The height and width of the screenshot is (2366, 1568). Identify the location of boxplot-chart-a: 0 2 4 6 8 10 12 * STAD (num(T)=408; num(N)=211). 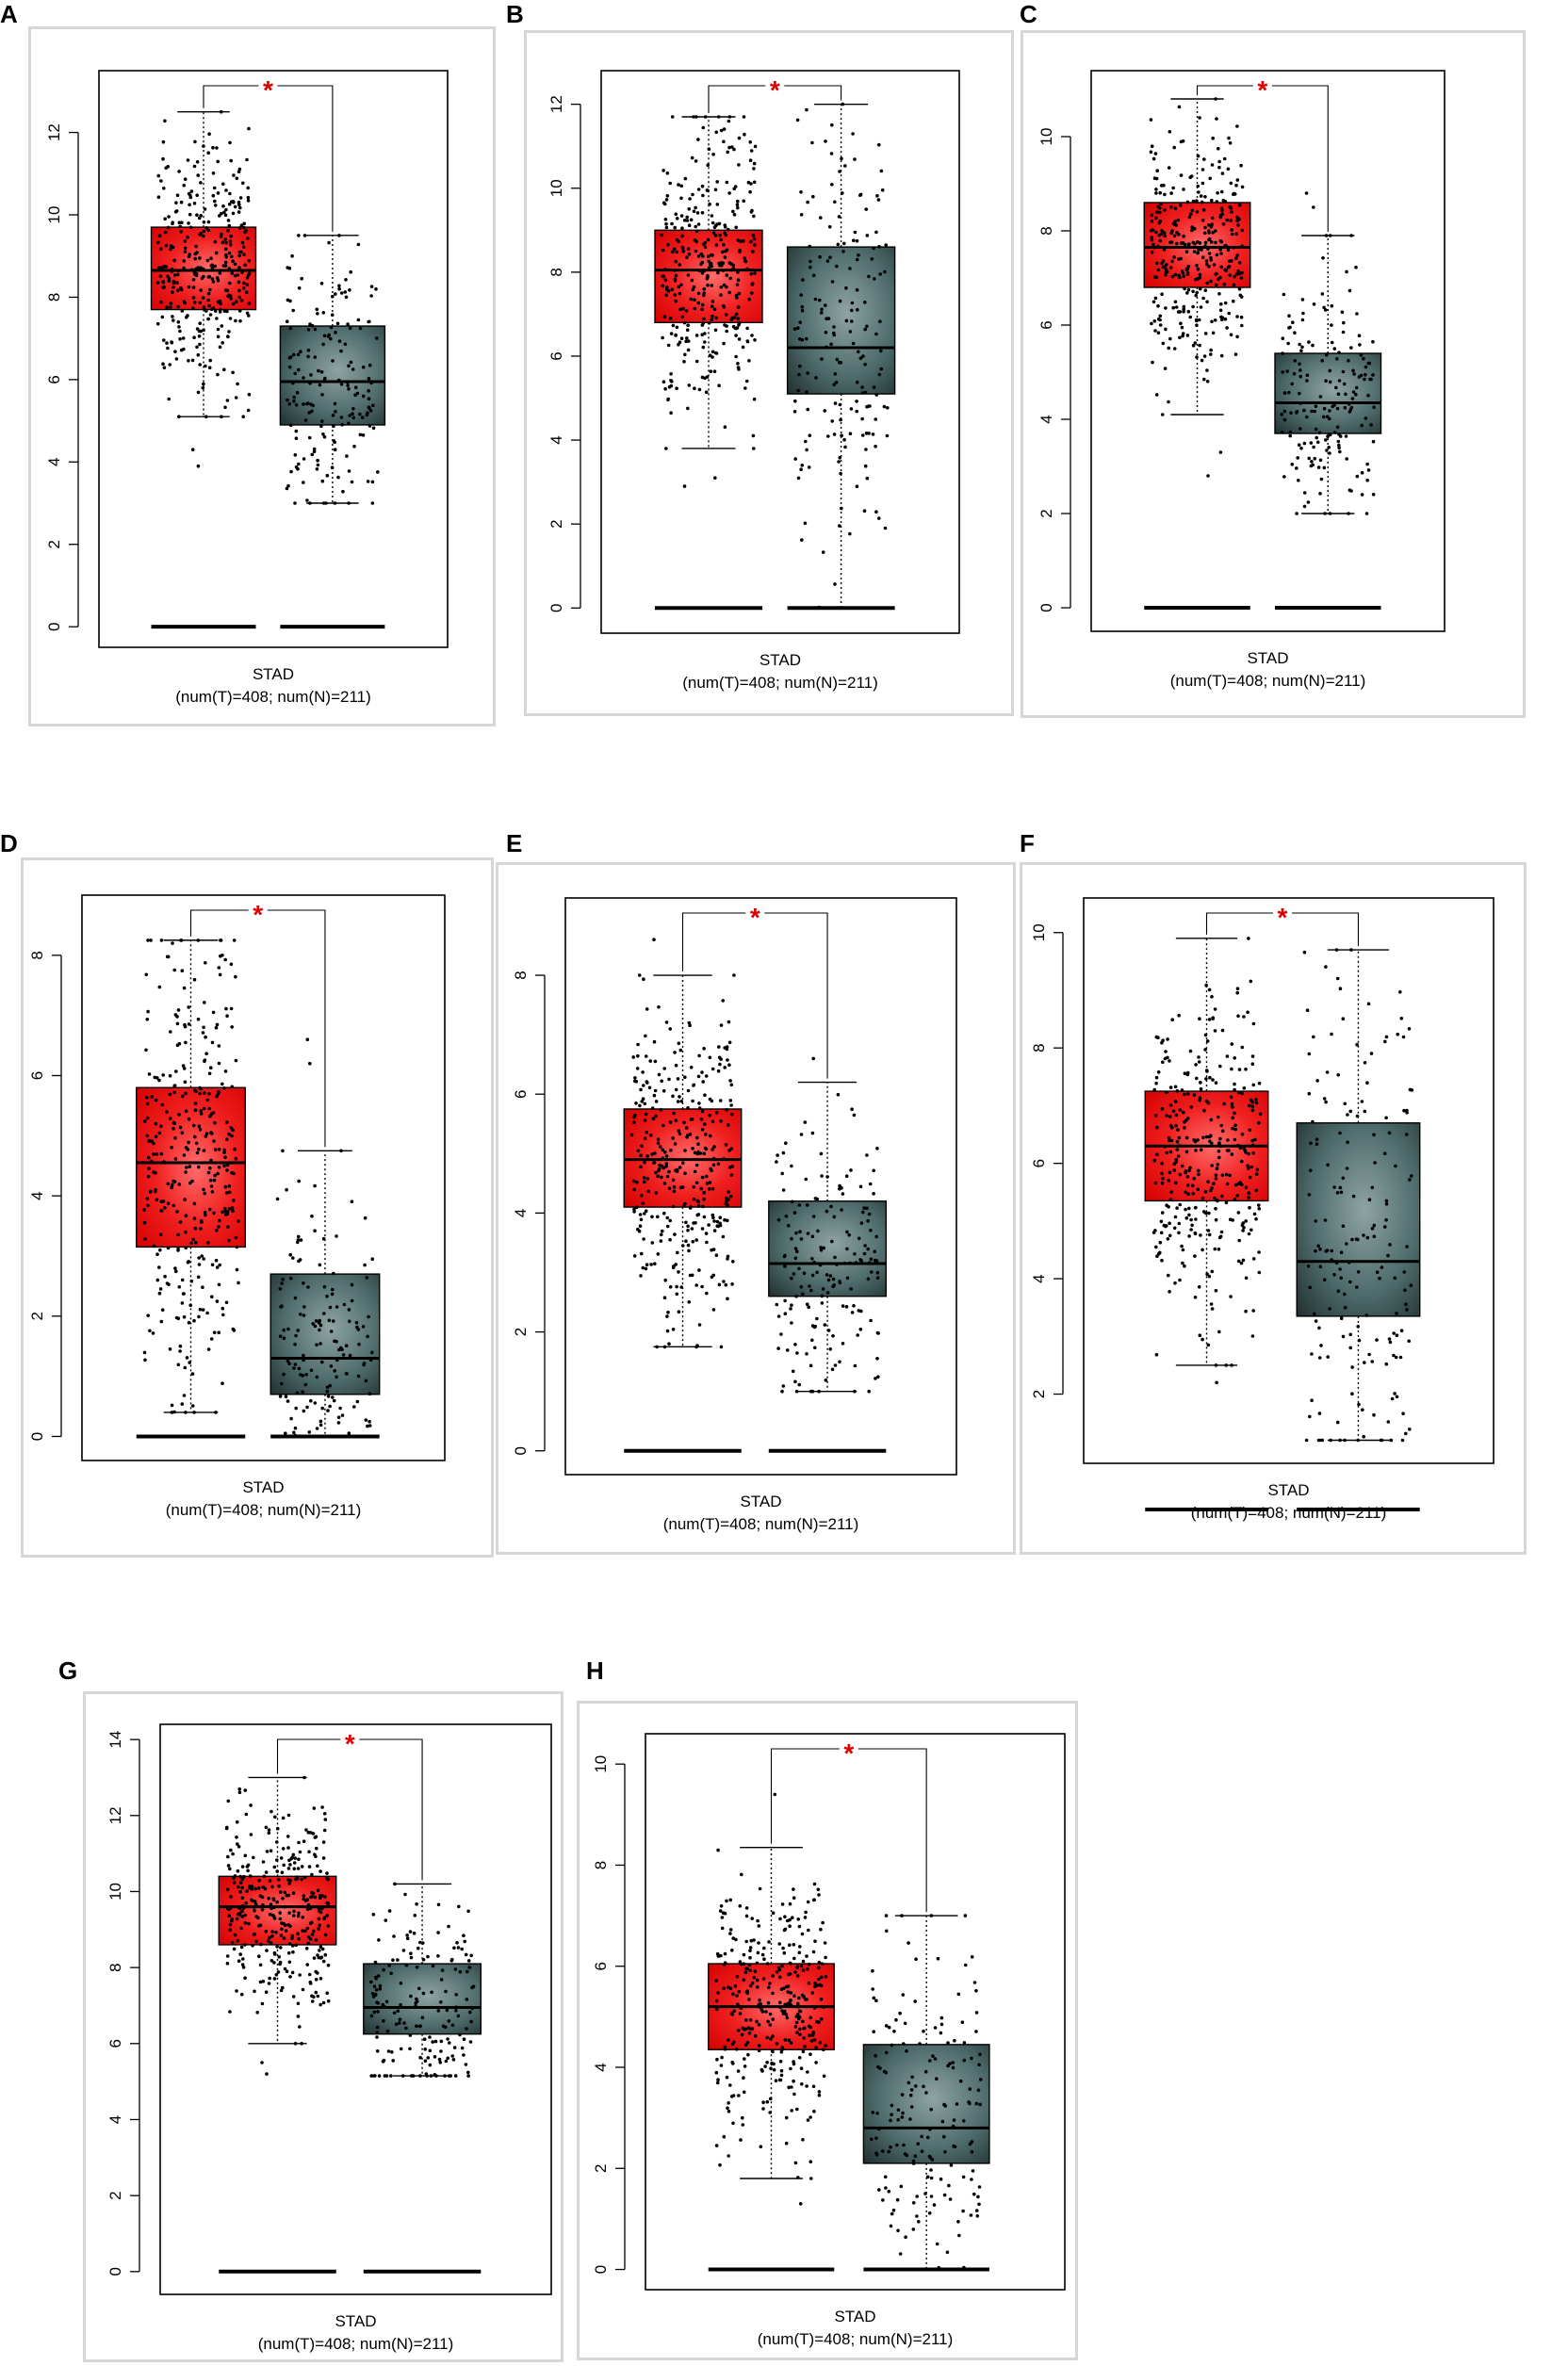
(247, 388).